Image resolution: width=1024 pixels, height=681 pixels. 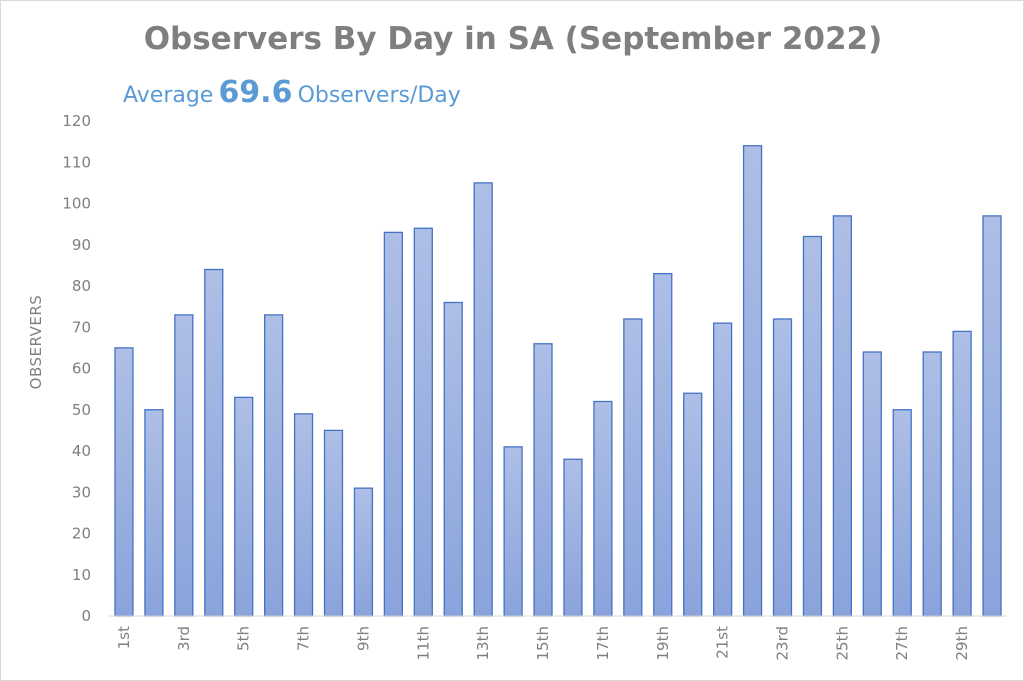 What do you see at coordinates (81, 369) in the screenshot?
I see `y-tick-label: 60` at bounding box center [81, 369].